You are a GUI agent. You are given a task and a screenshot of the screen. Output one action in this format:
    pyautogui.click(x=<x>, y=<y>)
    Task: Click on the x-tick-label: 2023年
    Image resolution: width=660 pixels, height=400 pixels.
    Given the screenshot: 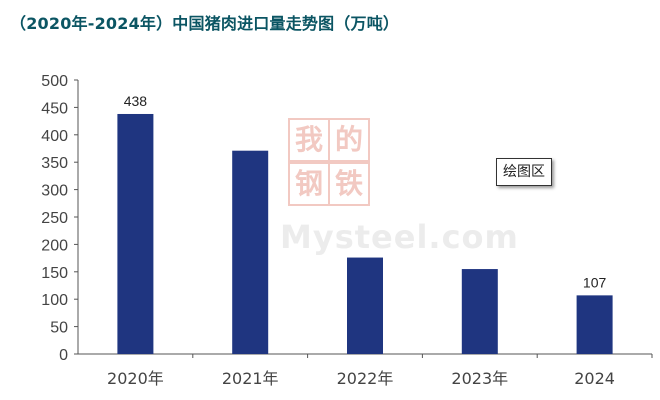 What is the action you would take?
    pyautogui.click(x=479, y=378)
    